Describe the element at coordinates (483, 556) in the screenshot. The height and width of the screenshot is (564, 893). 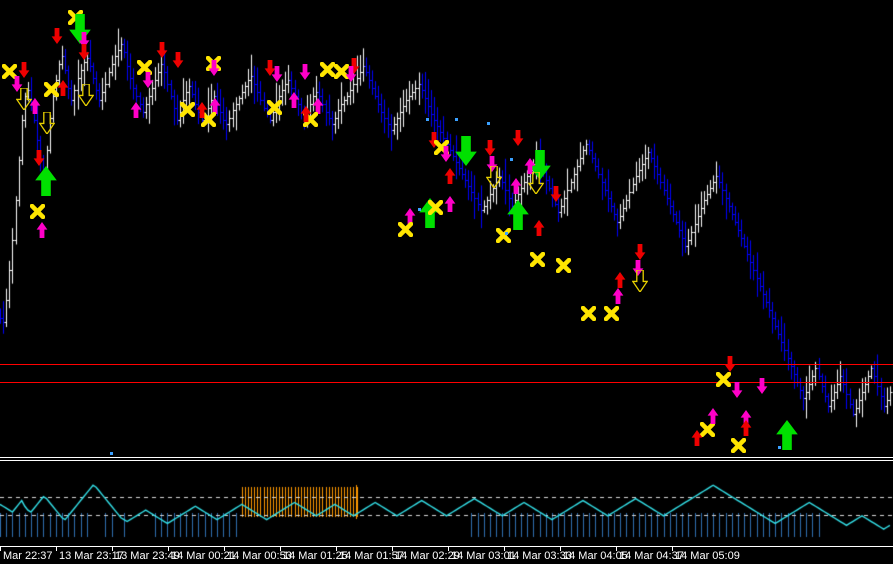
I see `time-label-8: 14 Mar 03:01` at that location.